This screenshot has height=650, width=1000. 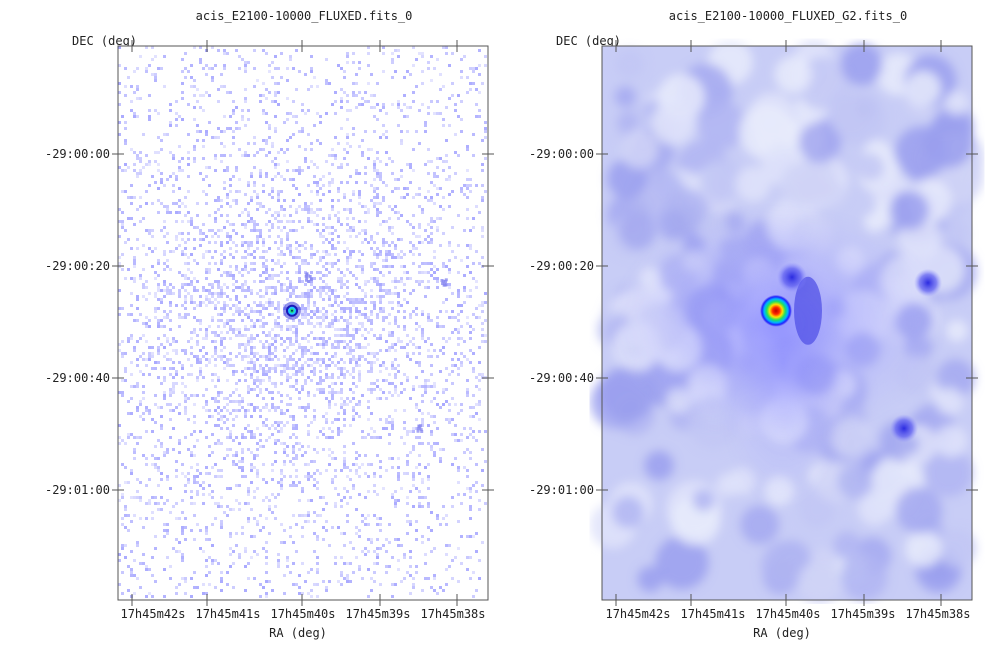 I want to click on diffuse-emission, so click(x=783, y=362).